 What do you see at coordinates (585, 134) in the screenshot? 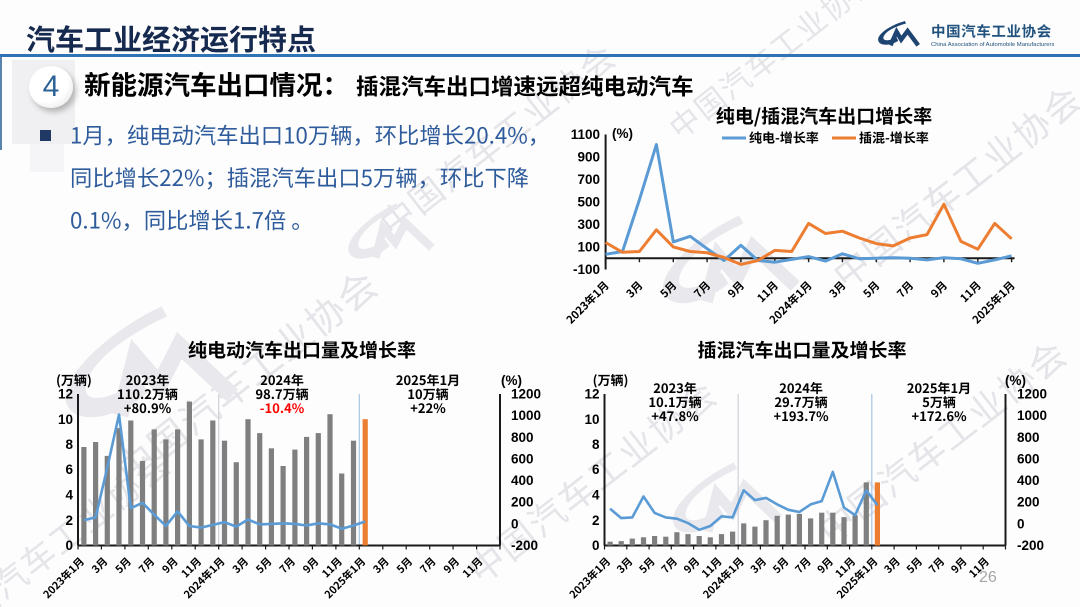
I see `svg-text: 1100` at bounding box center [585, 134].